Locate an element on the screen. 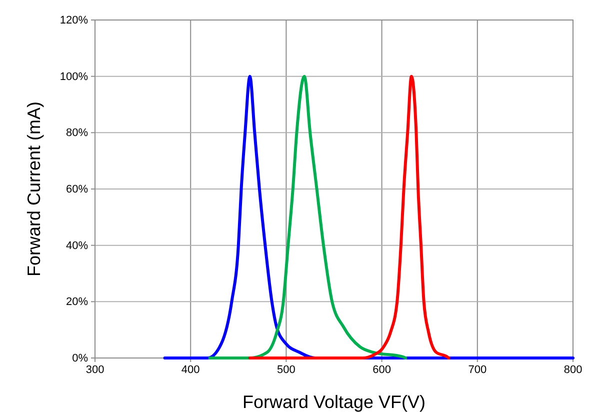 The height and width of the screenshot is (412, 596). x-tick-label: 600 is located at coordinates (381, 370).